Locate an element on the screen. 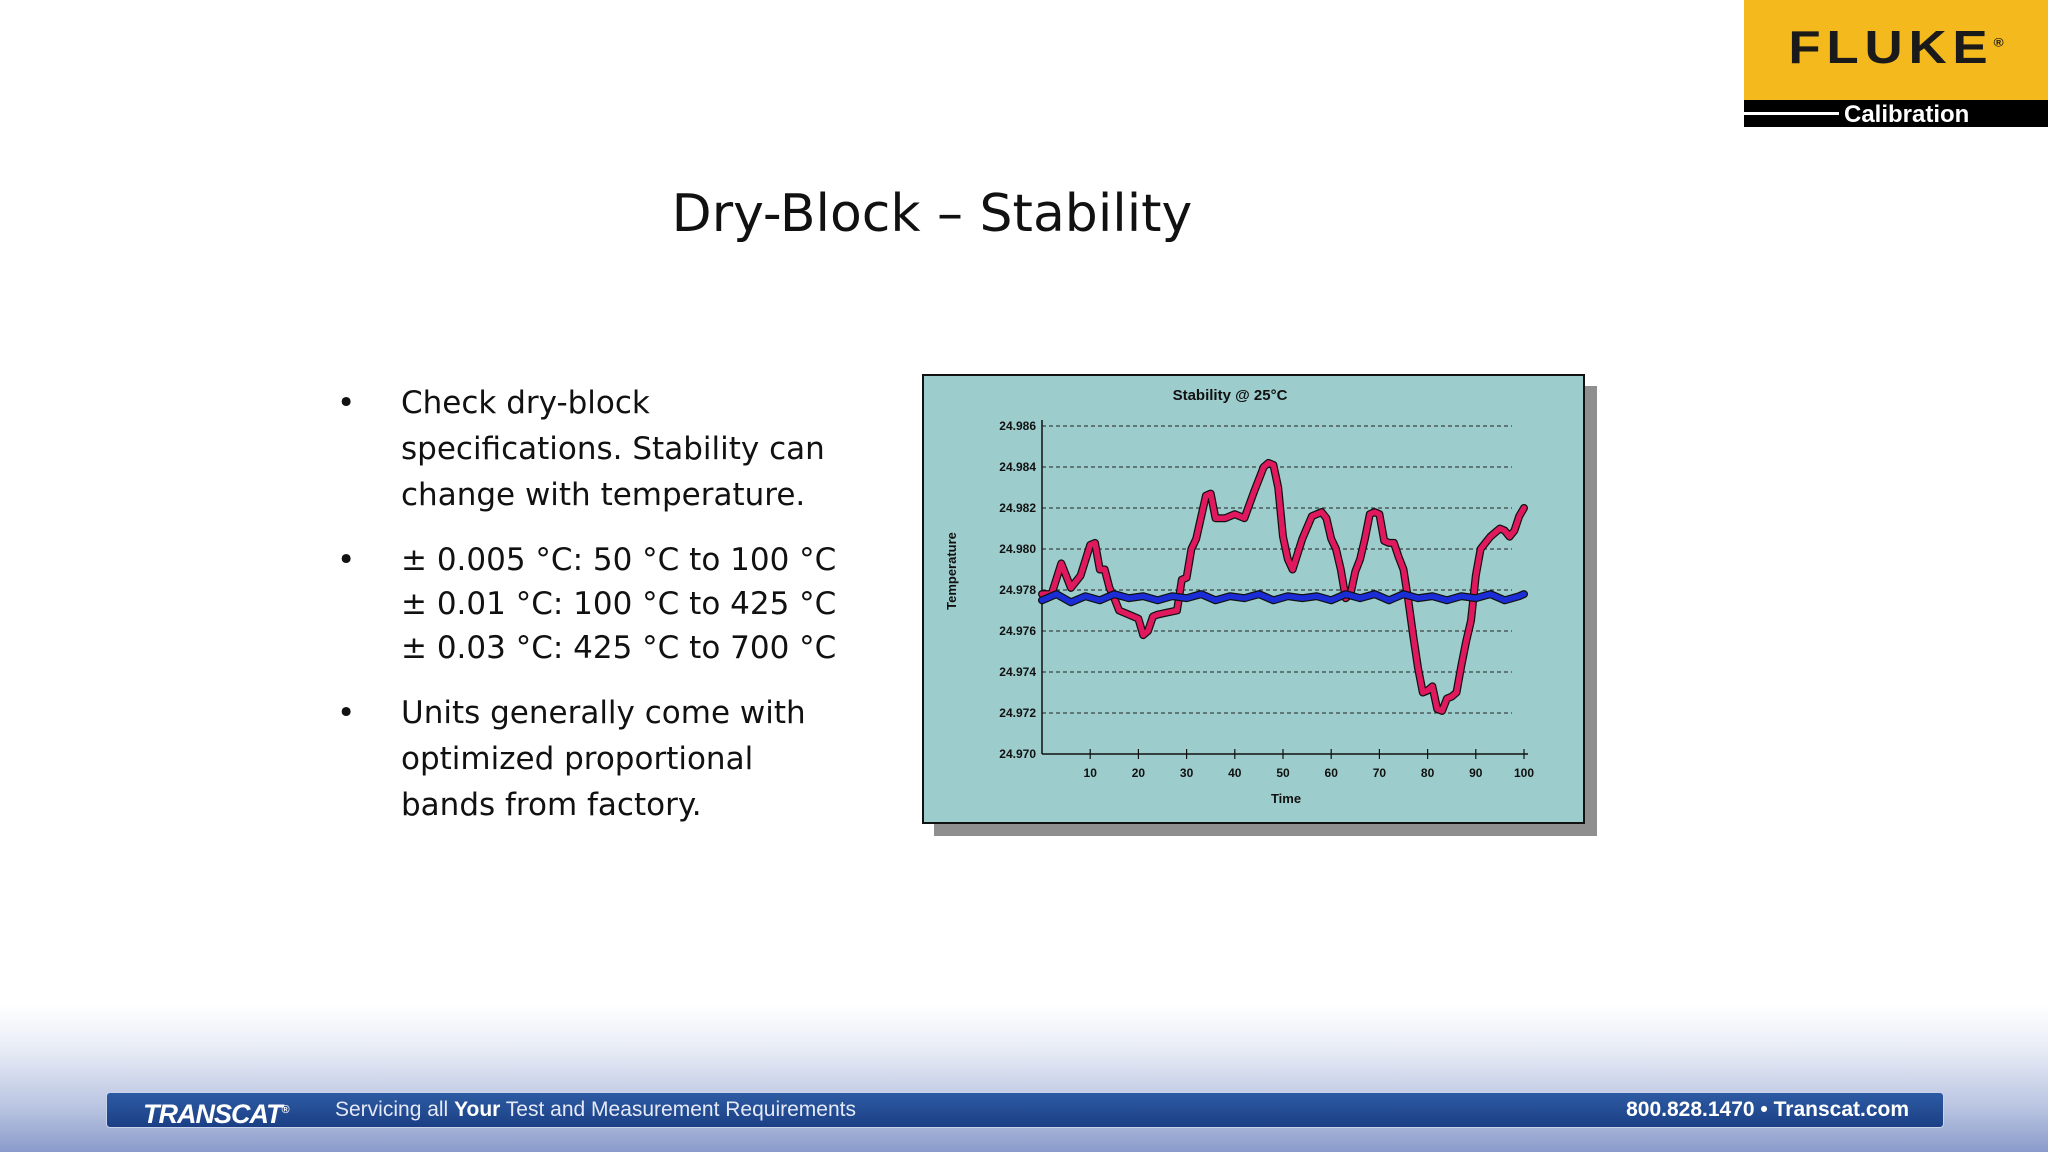 The height and width of the screenshot is (1152, 2048). x-tick-label: 70 is located at coordinates (1380, 773).